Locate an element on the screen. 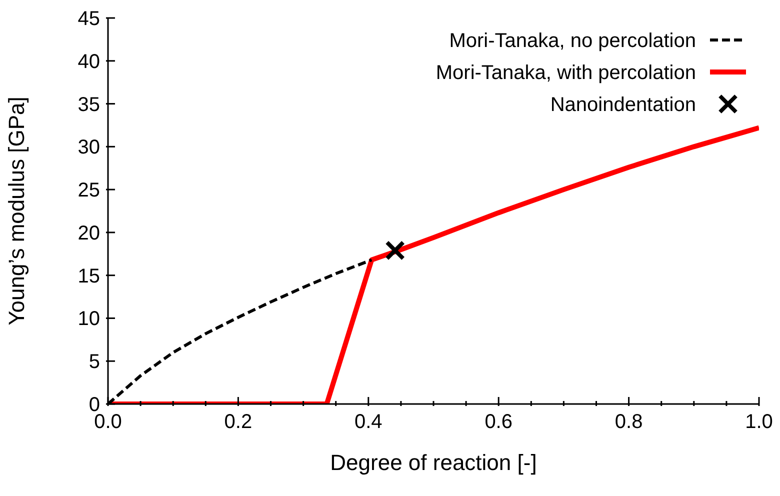  x-tick-label: 0.0 is located at coordinates (108, 422).